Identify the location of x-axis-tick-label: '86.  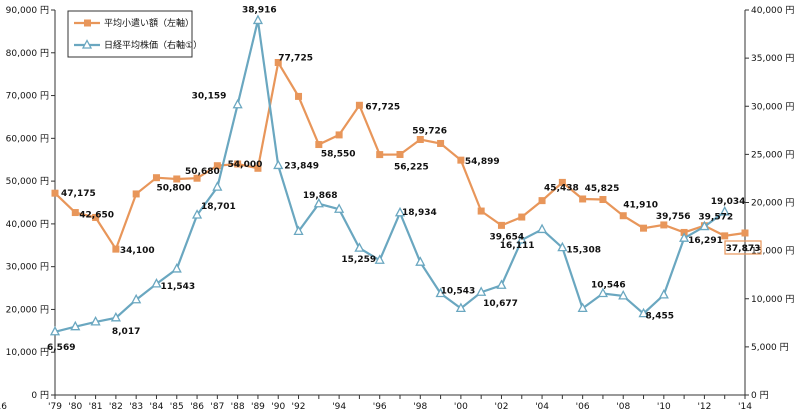
(197, 407).